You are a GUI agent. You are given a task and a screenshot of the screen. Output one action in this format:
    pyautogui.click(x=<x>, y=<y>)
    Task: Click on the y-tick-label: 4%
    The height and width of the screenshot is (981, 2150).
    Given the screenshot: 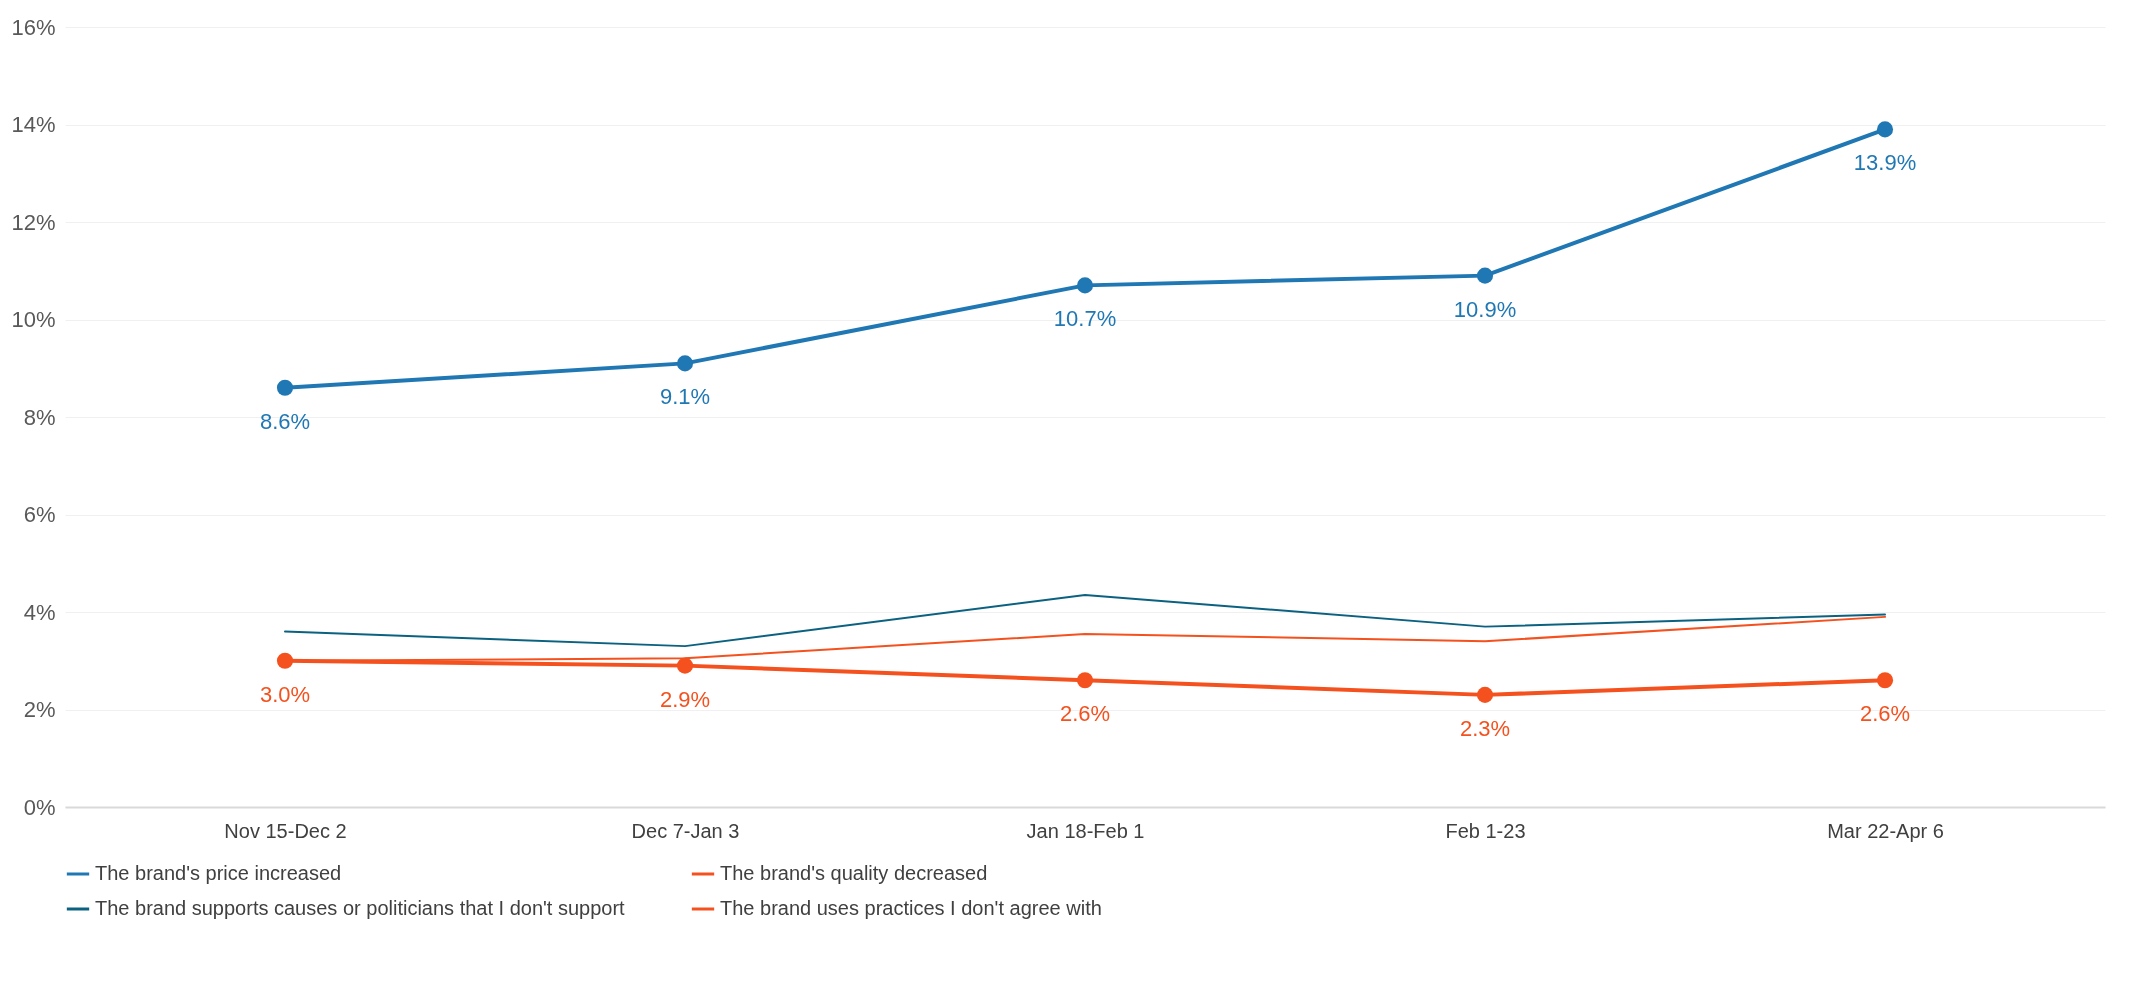 What is the action you would take?
    pyautogui.click(x=39, y=612)
    